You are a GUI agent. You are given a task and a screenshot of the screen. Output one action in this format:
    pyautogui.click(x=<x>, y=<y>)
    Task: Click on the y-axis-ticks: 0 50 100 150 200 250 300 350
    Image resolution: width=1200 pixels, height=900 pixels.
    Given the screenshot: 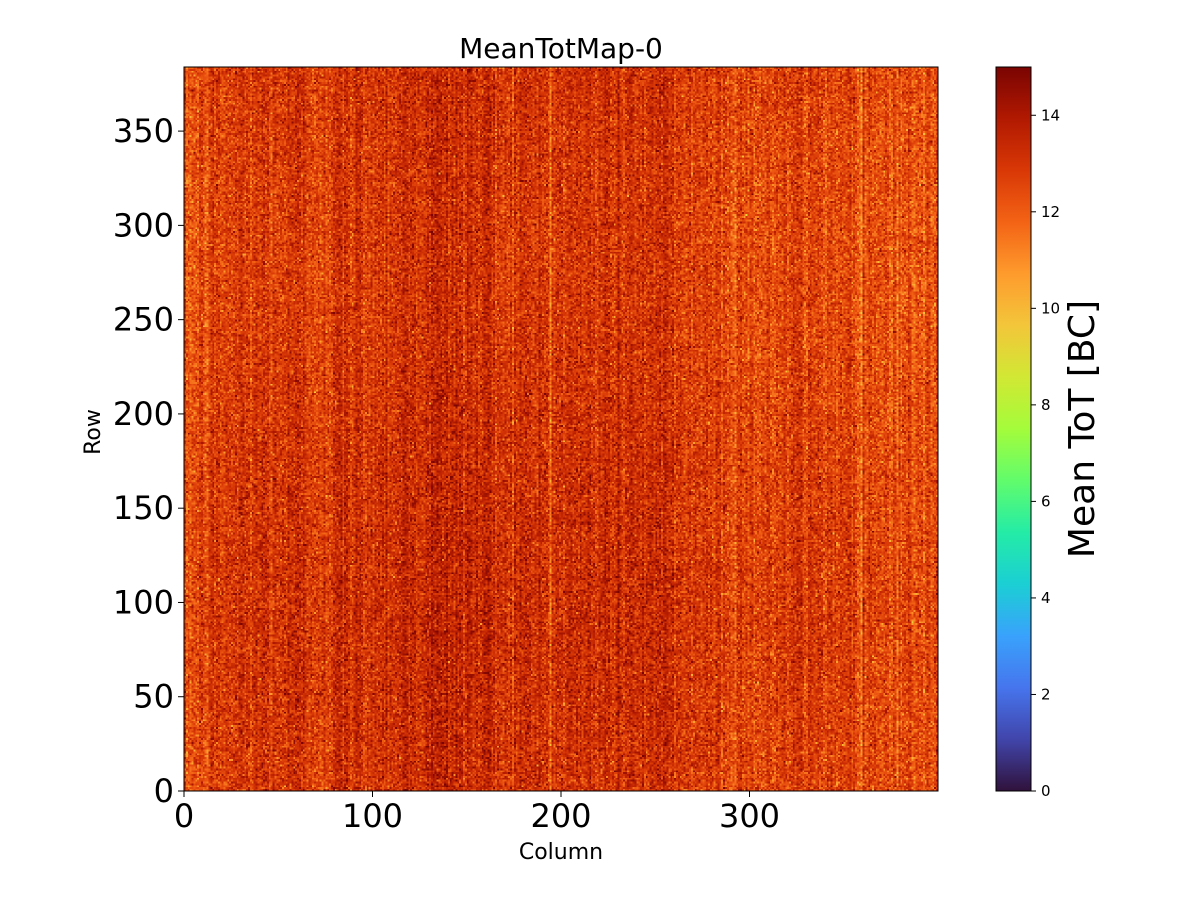 What is the action you would take?
    pyautogui.click(x=148, y=461)
    